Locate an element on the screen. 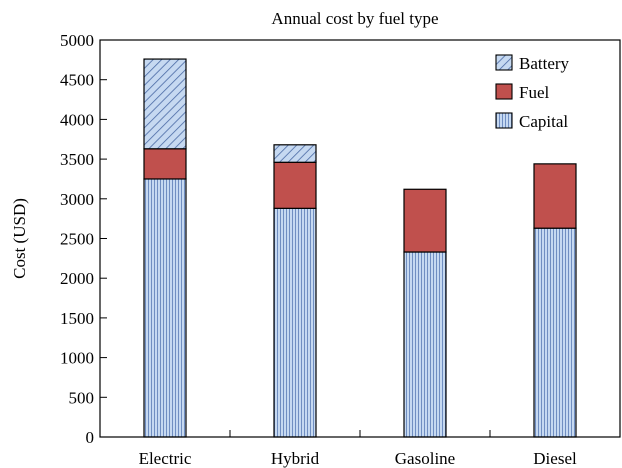 This screenshot has width=622, height=468. y-tick-label: 5000 is located at coordinates (77, 40).